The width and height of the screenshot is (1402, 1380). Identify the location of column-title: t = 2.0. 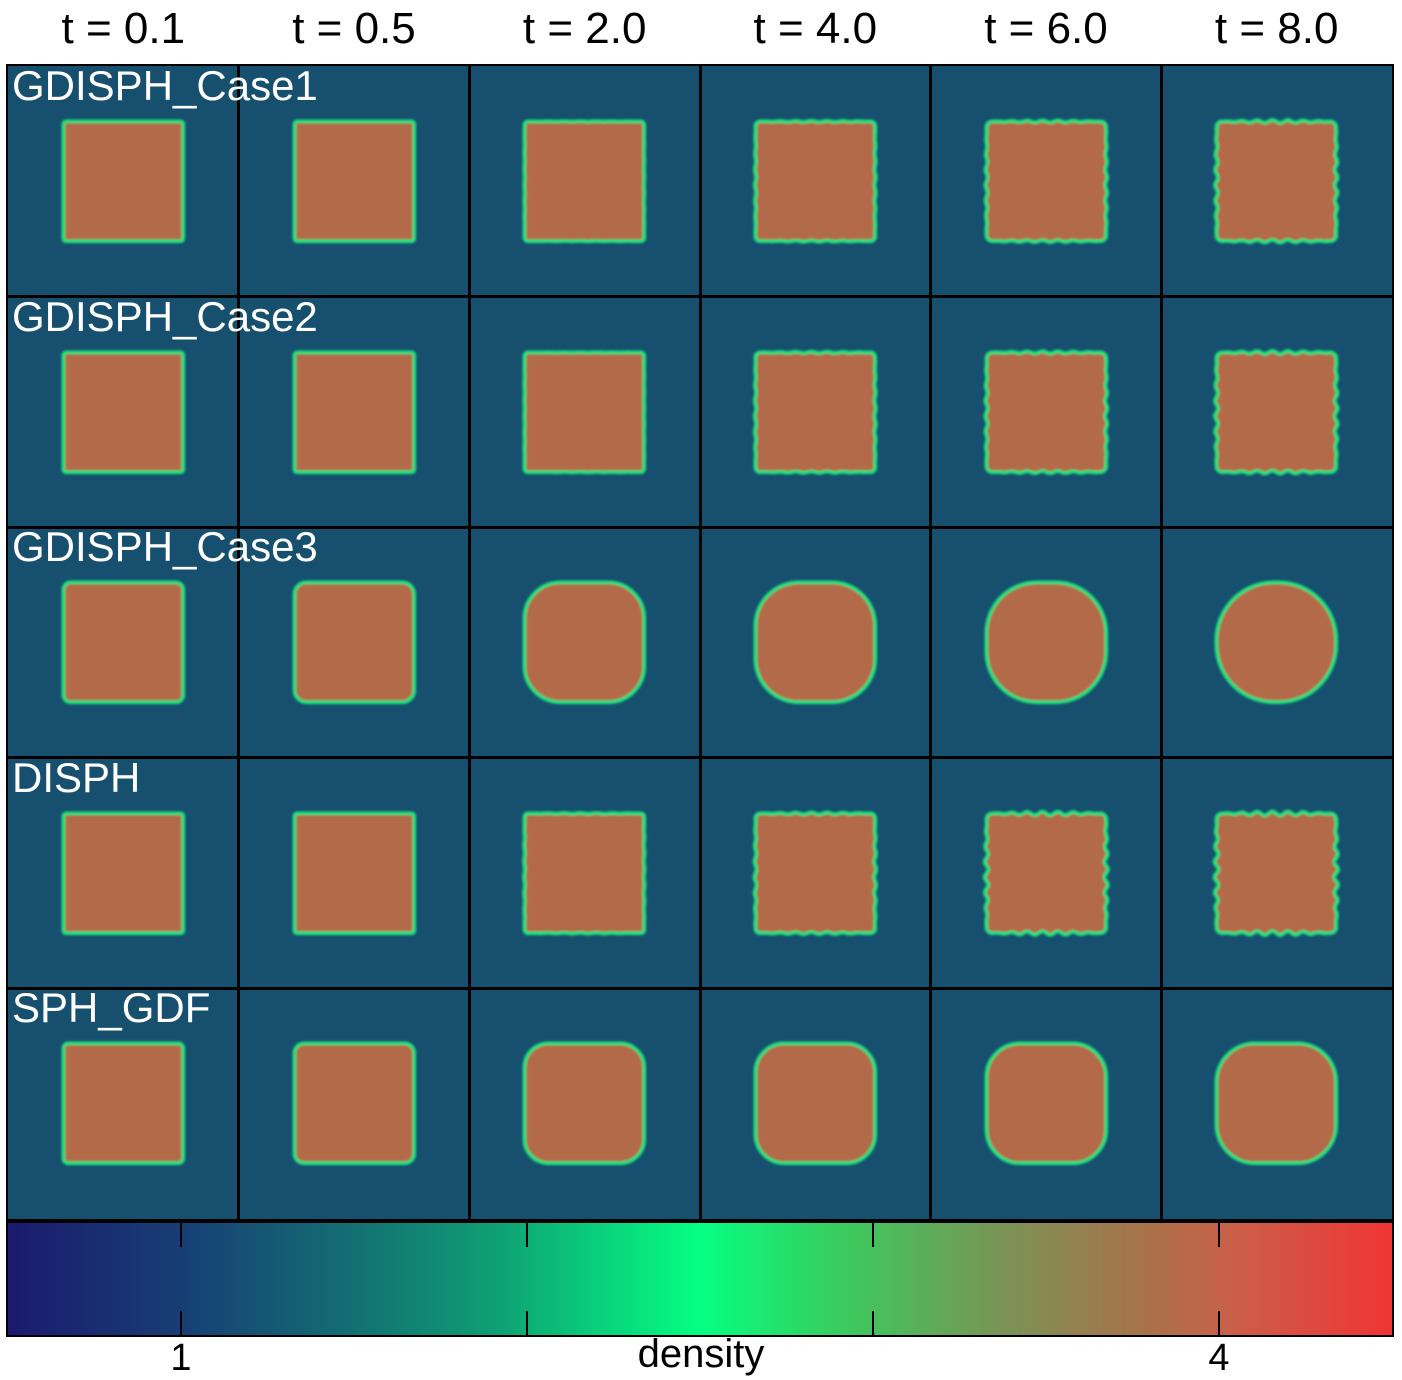
(584, 28).